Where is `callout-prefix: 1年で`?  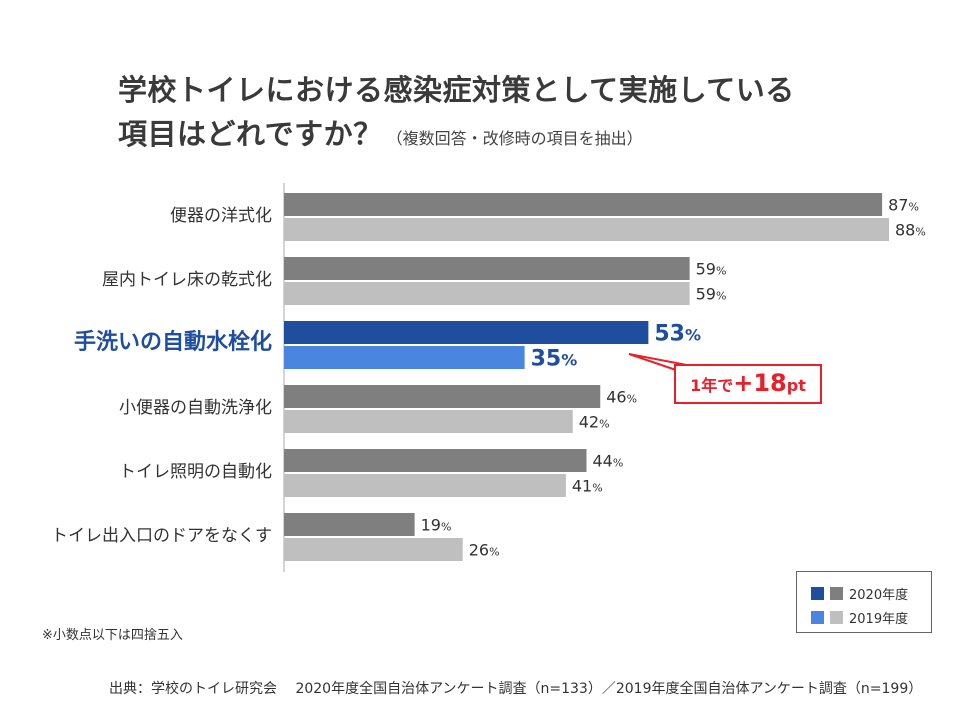
callout-prefix: 1年で is located at coordinates (712, 385).